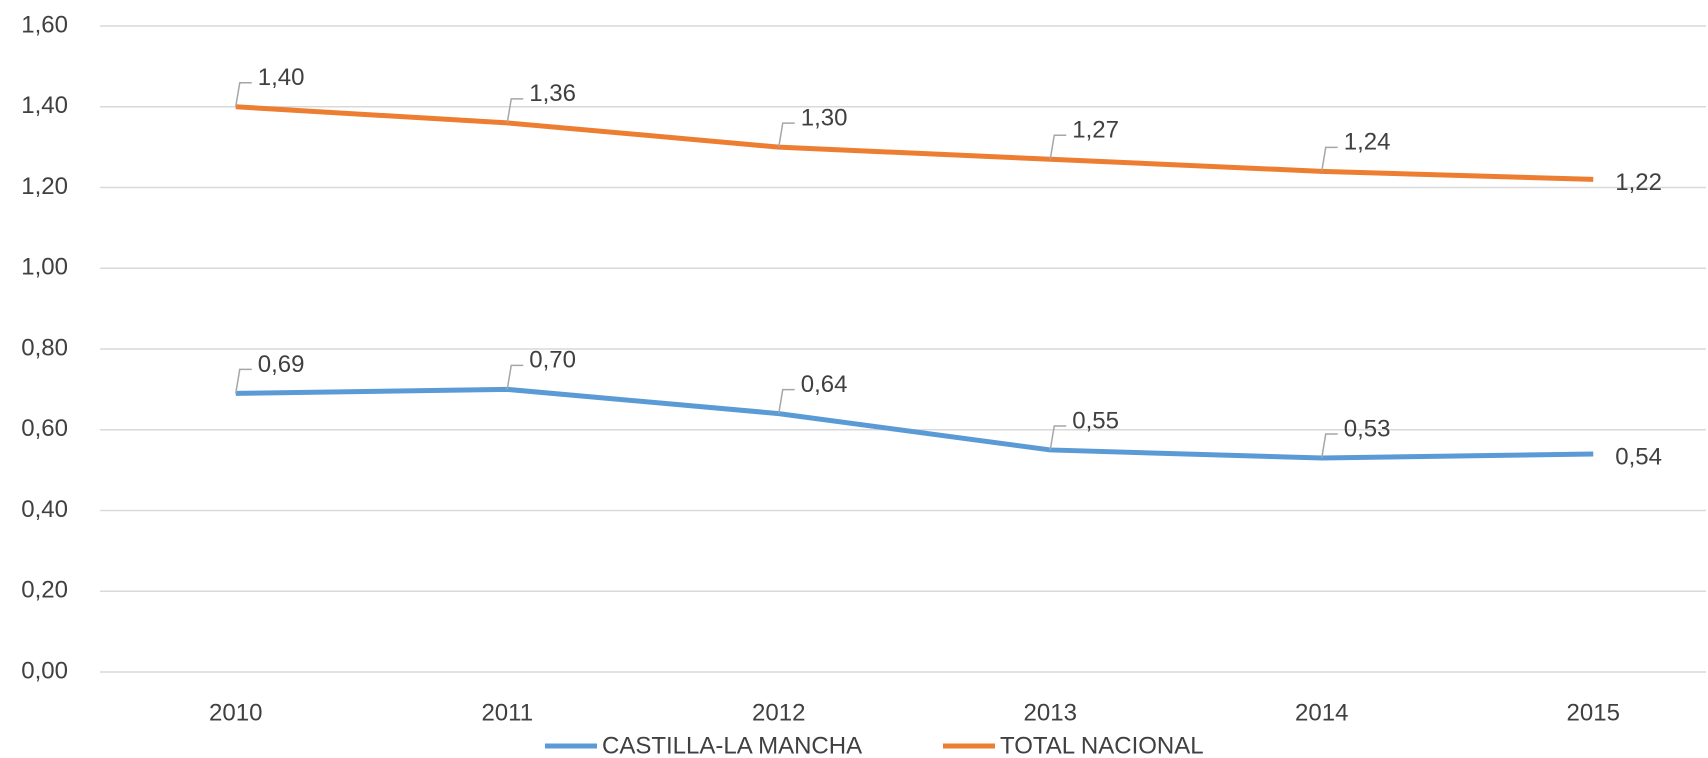  Describe the element at coordinates (507, 712) in the screenshot. I see `x-tick-label: 2011` at that location.